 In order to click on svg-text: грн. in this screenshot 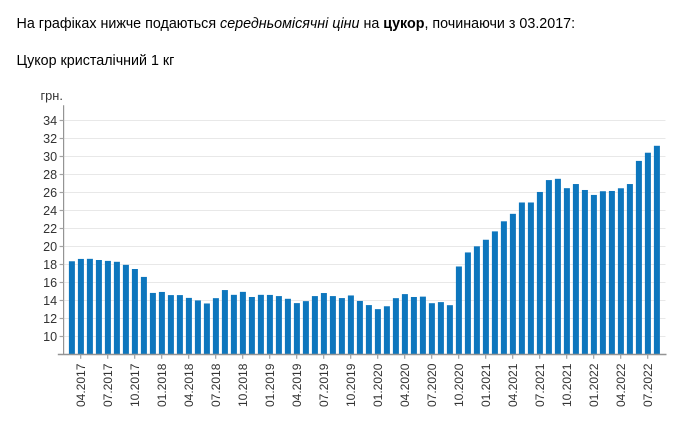, I will do `click(52, 95)`.